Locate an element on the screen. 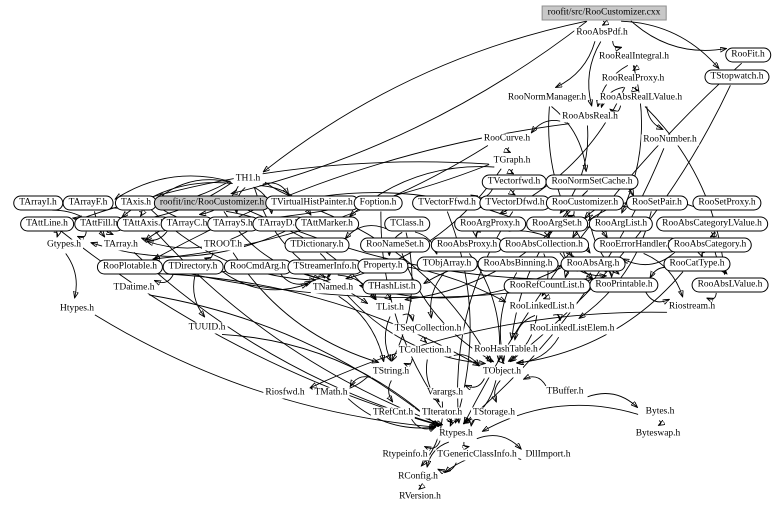 Image resolution: width=779 pixels, height=511 pixels. edge-tobject-h-to-rtypes-h is located at coordinates (480, 401).